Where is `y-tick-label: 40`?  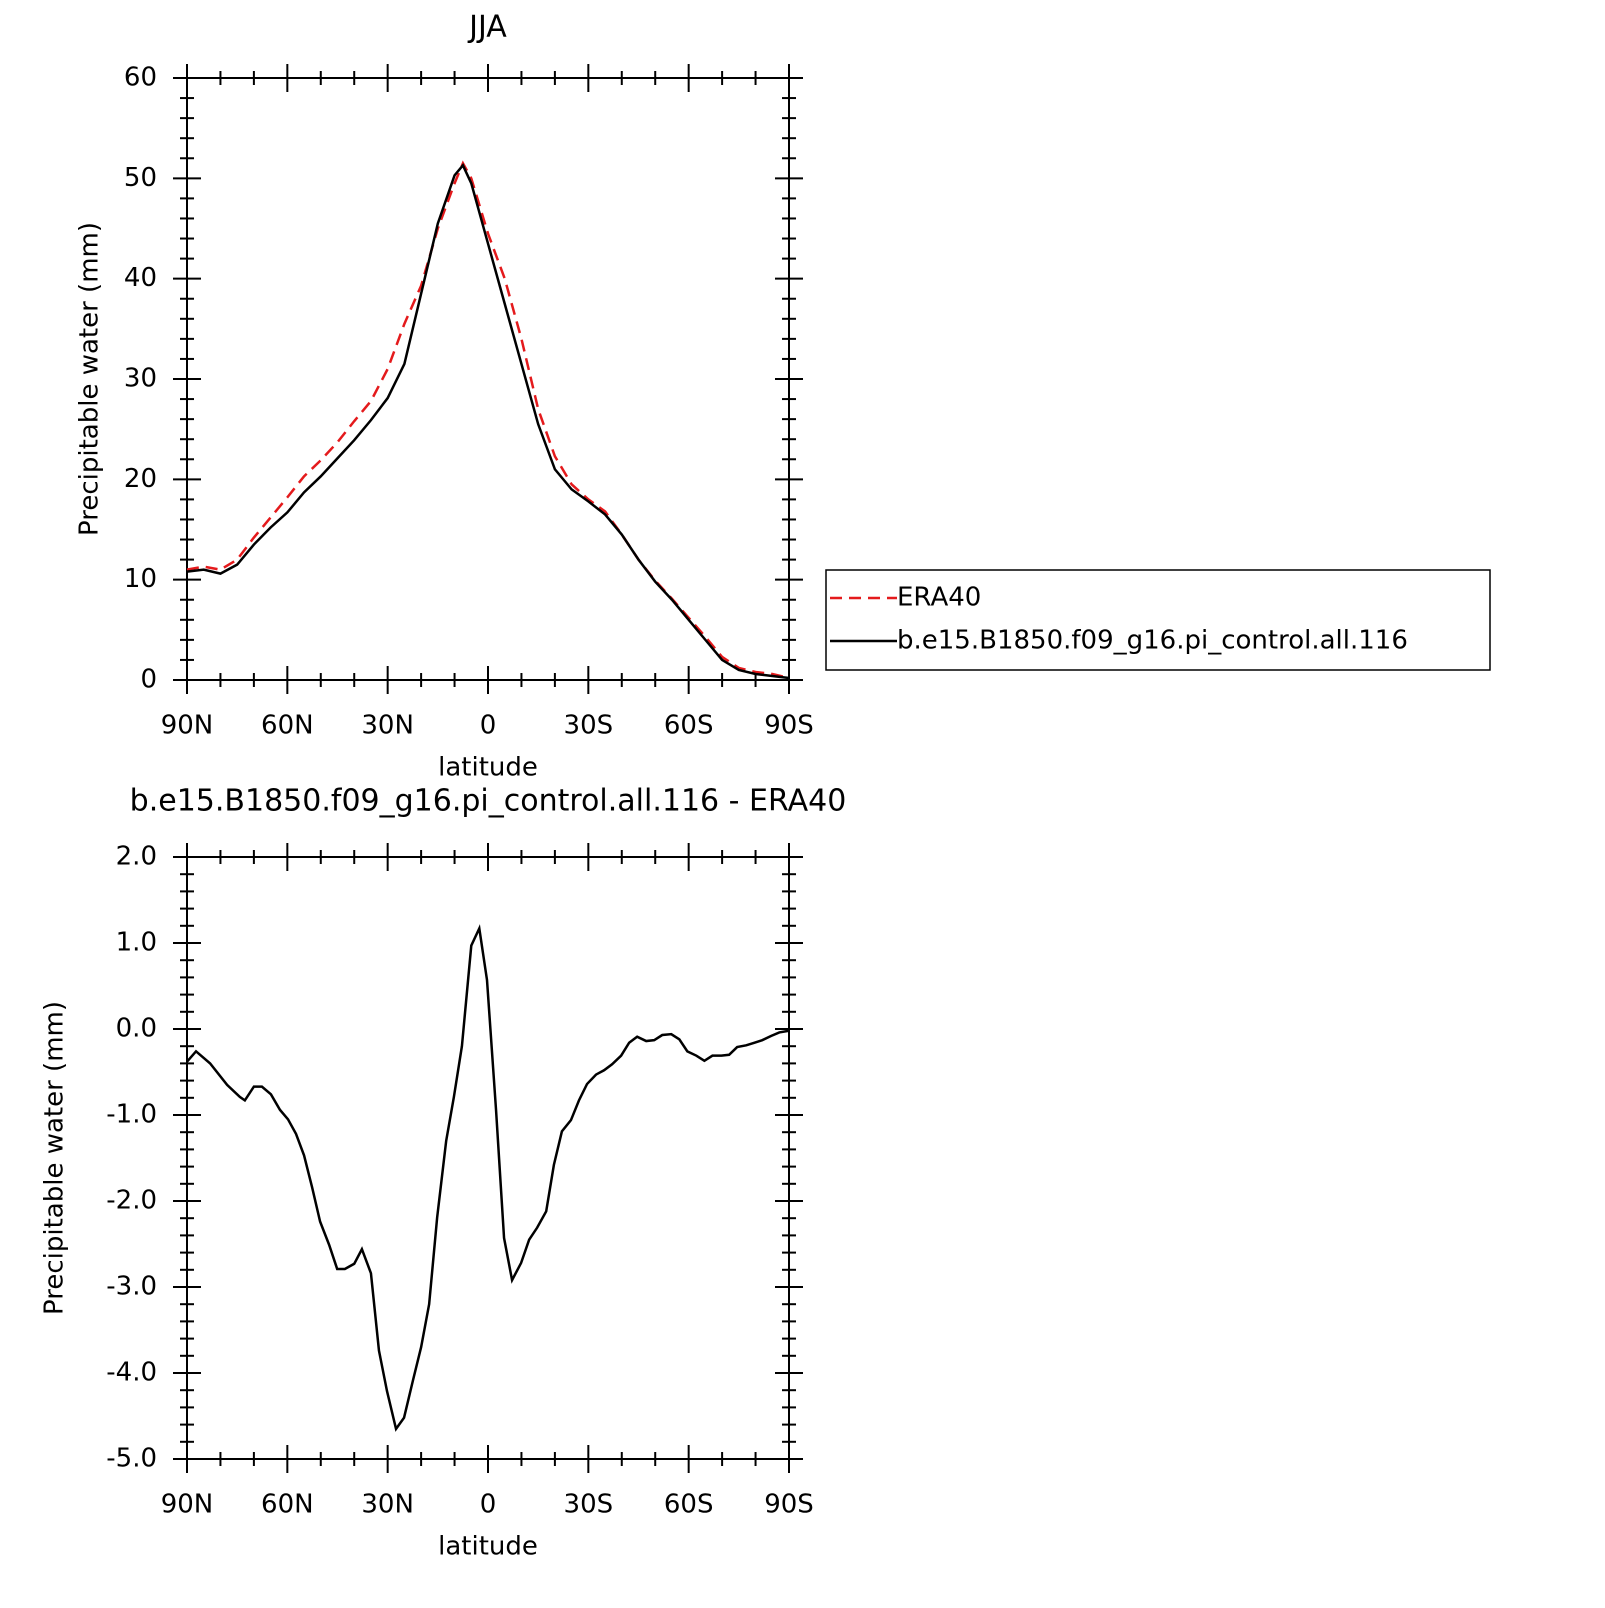 y-tick-label: 40 is located at coordinates (140, 278).